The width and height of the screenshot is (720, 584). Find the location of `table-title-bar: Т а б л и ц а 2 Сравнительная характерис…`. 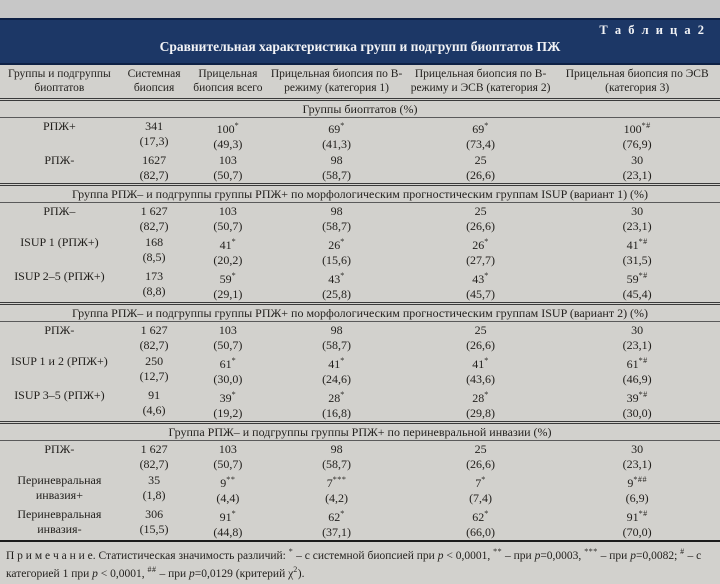

table-title-bar: Т а б л и ц а 2 Сравнительная характерис… is located at coordinates (360, 41).